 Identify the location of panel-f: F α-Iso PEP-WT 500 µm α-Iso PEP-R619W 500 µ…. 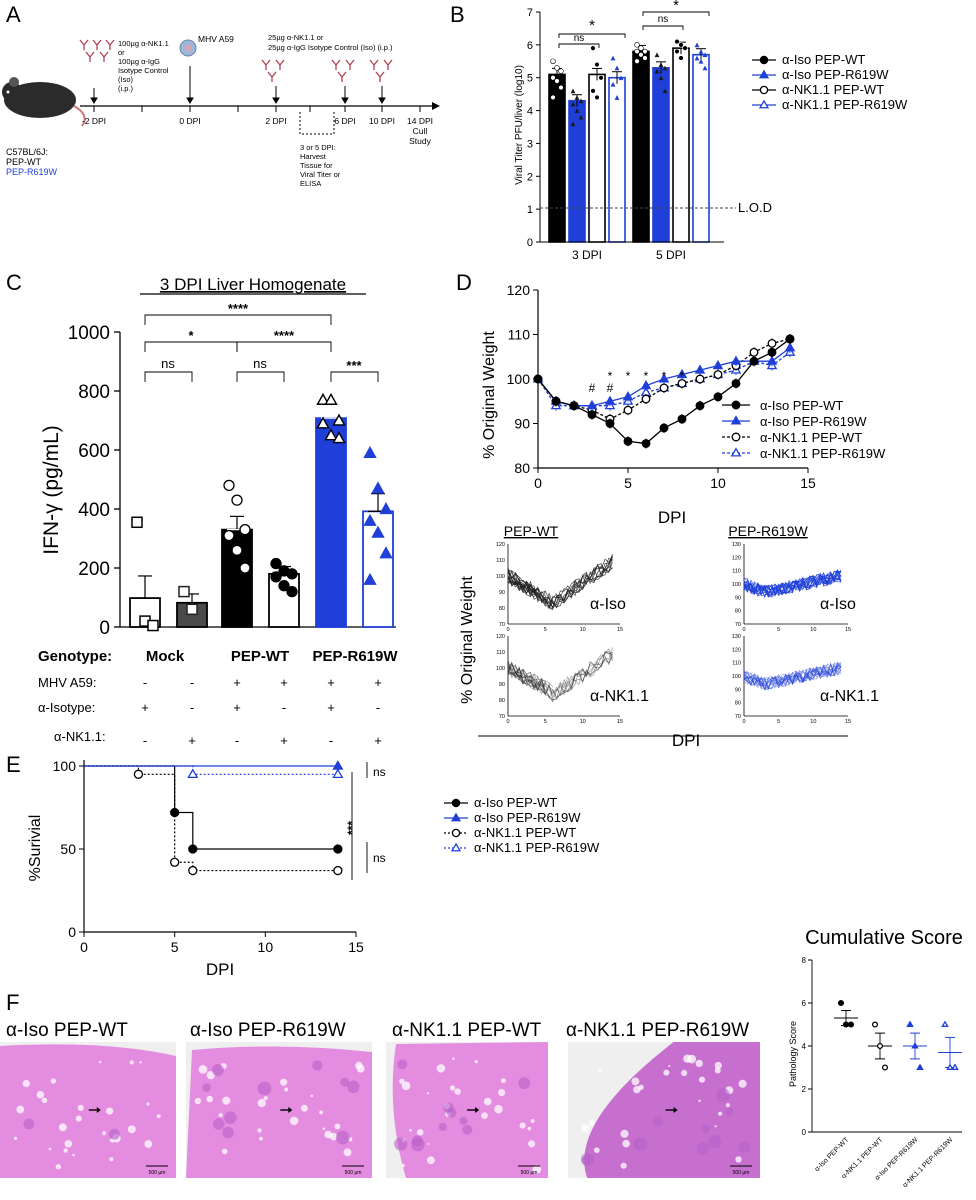
(380, 1084).